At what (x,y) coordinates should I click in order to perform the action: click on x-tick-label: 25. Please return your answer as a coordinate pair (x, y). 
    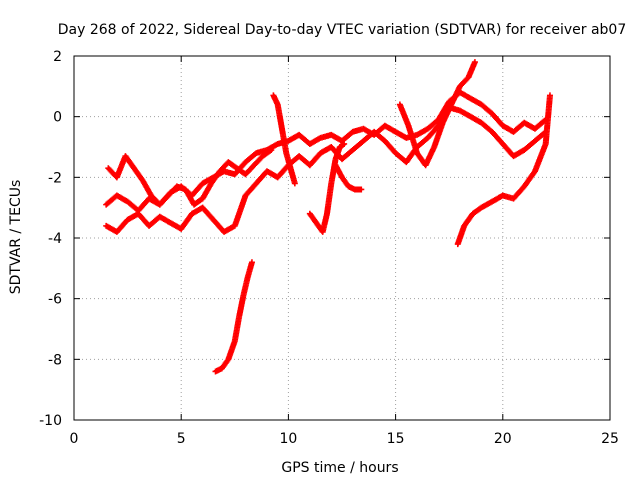
    Looking at the image, I should click on (610, 439).